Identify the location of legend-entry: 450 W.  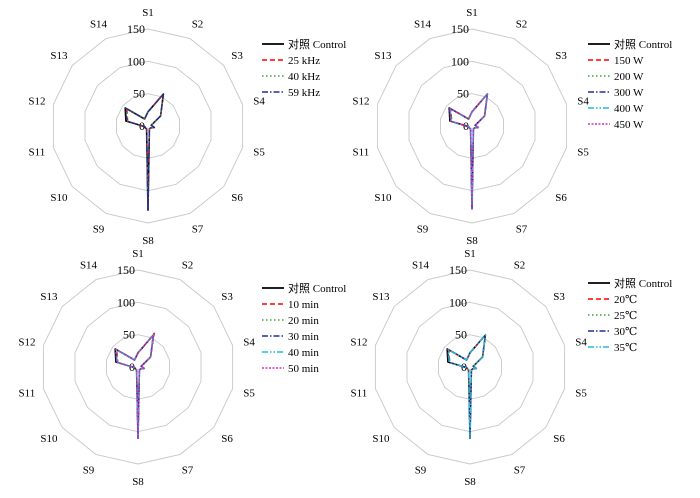
(629, 125).